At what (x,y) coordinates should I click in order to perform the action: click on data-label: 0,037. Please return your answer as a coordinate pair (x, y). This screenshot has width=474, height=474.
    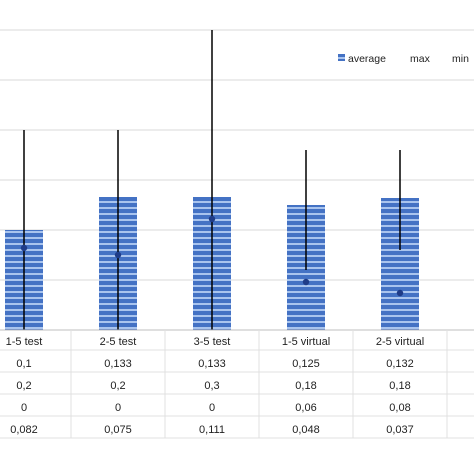
    Looking at the image, I should click on (400, 430).